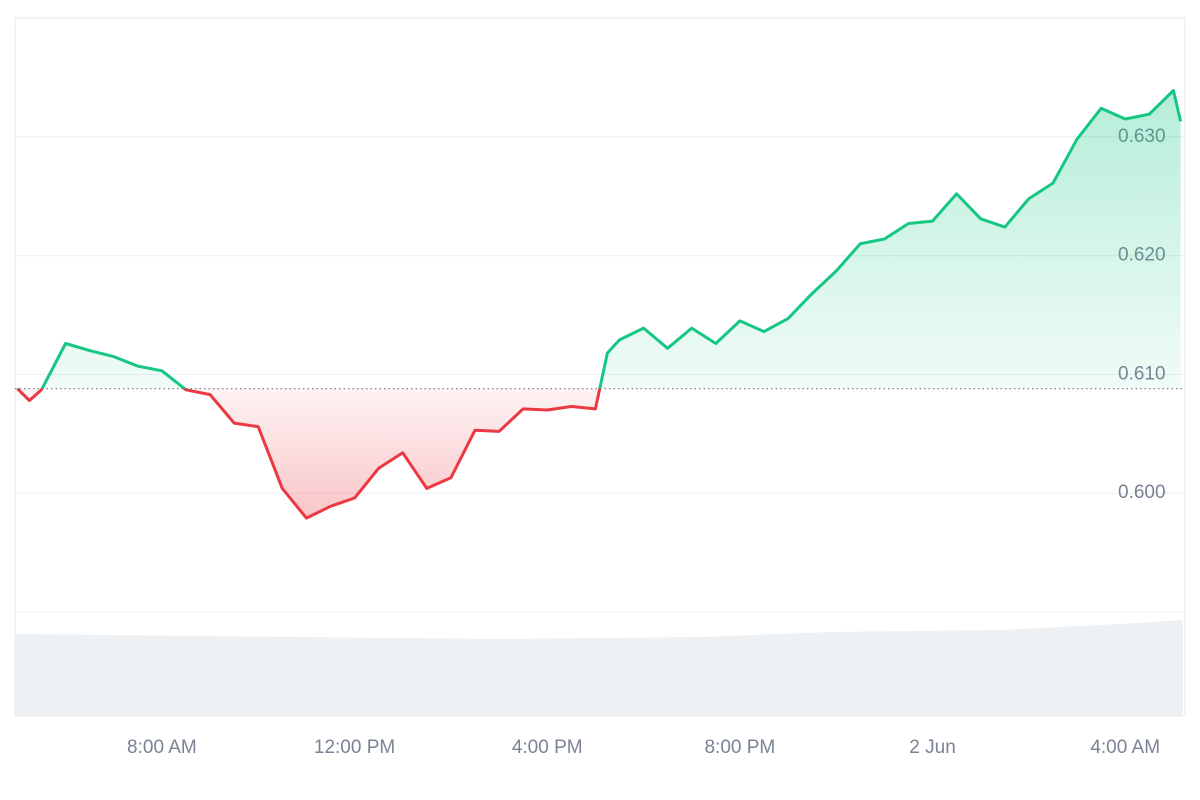 The image size is (1200, 800). What do you see at coordinates (547, 747) in the screenshot?
I see `x-tick-label: 4:00 PM` at bounding box center [547, 747].